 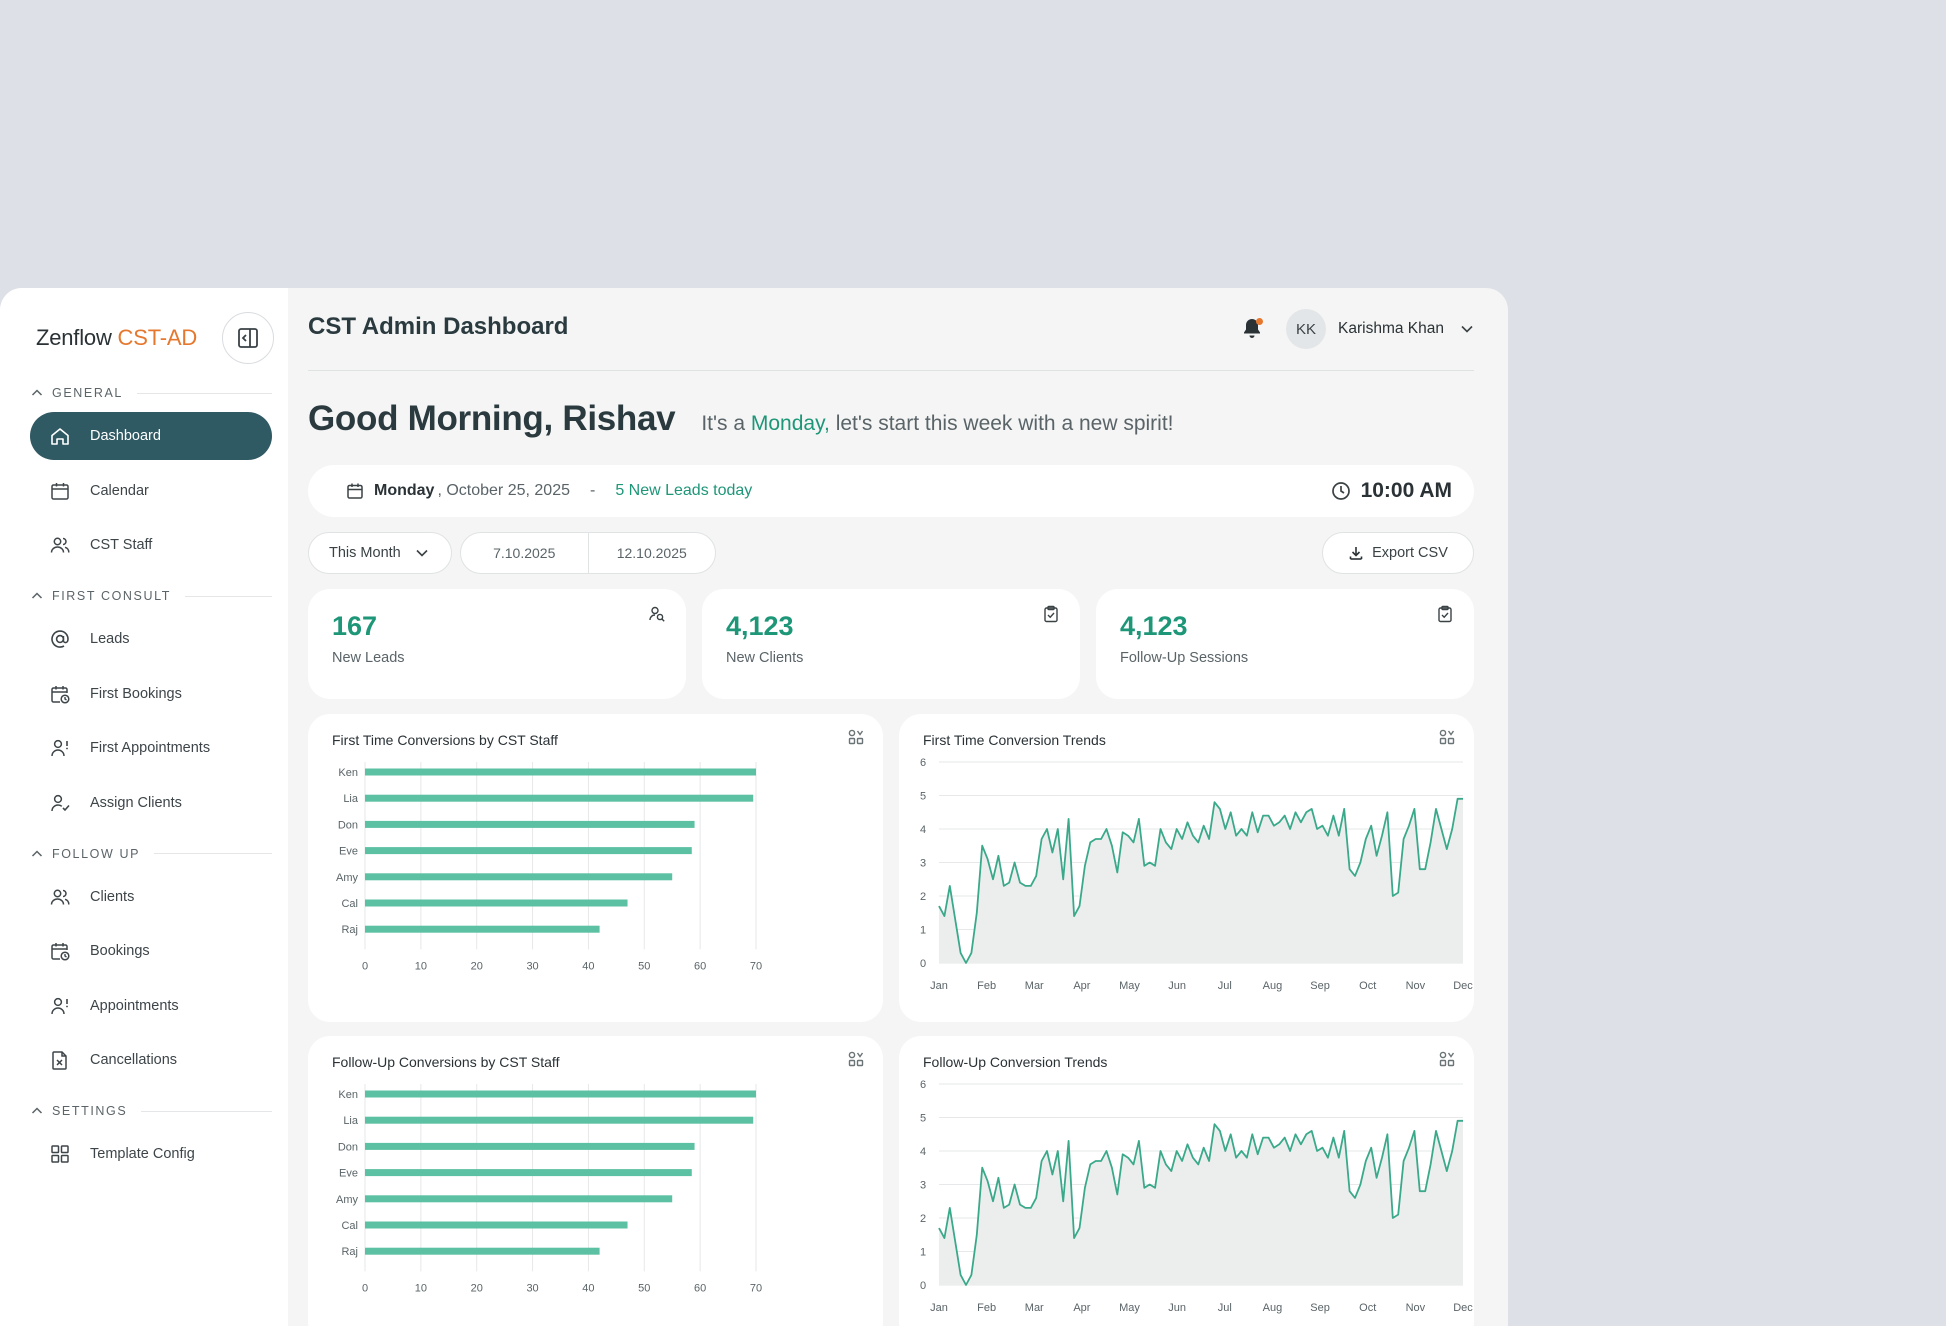 I want to click on x-tick-label: Nov, so click(x=1416, y=986).